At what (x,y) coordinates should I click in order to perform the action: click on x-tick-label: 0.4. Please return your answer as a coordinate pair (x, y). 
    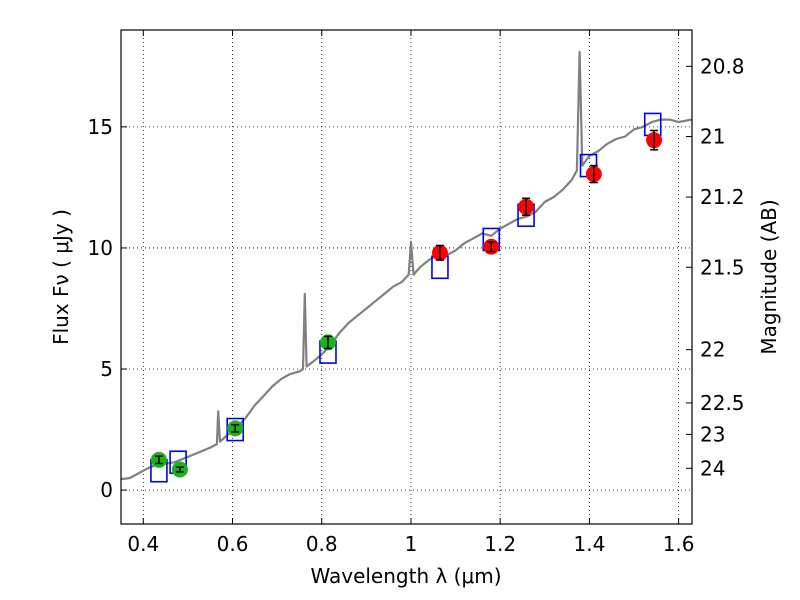
    Looking at the image, I should click on (143, 544).